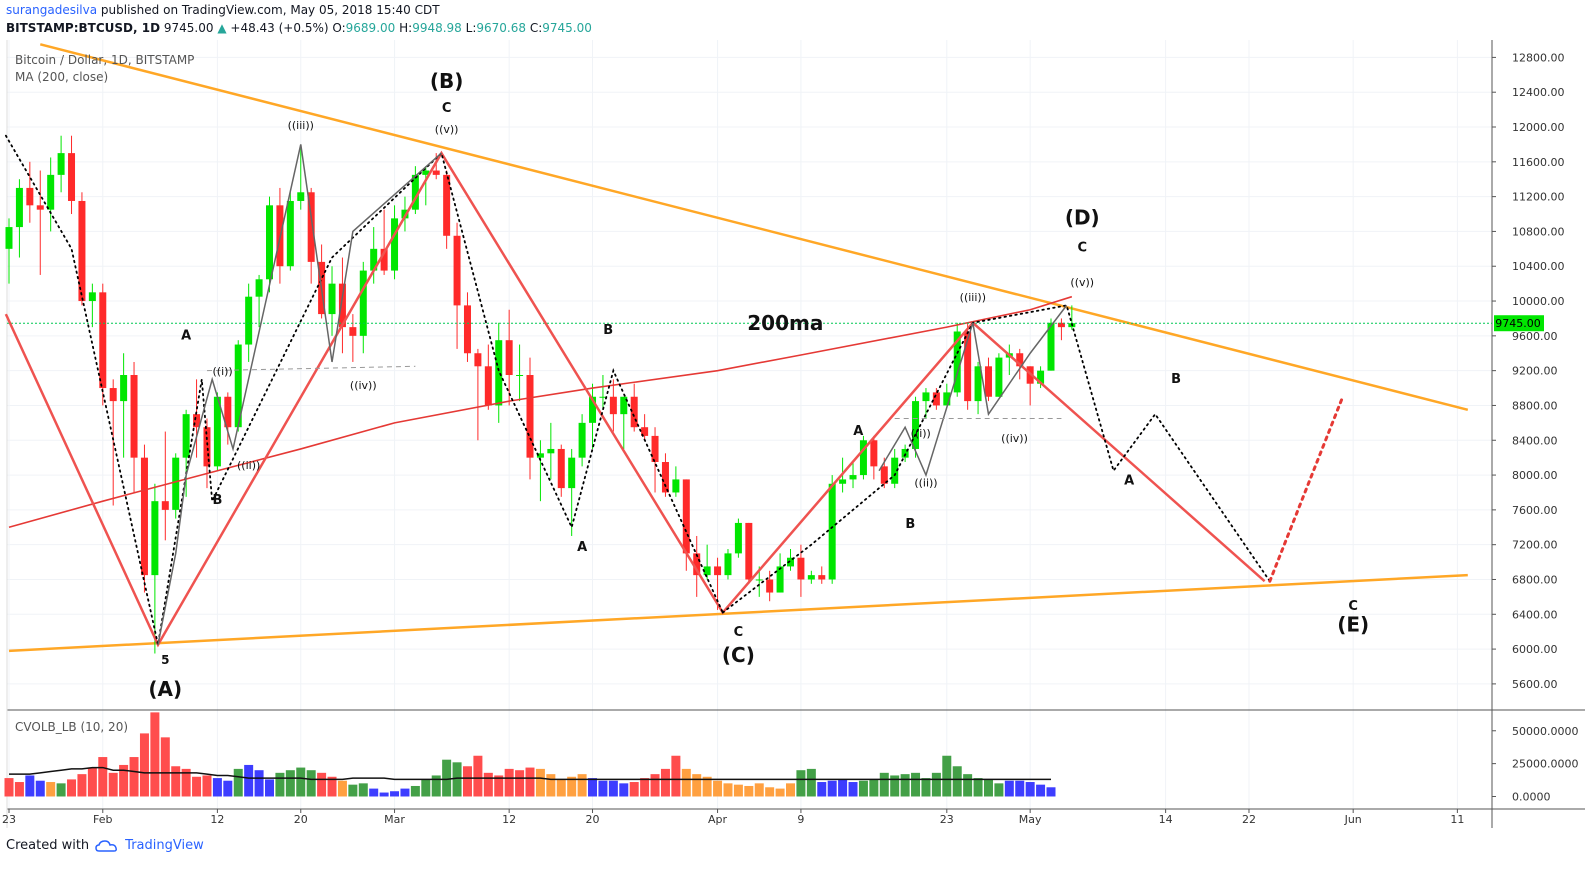 This screenshot has width=1585, height=873. Describe the element at coordinates (71, 727) in the screenshot. I see `legend-volume: CVOLB_LB (10, 20)` at that location.